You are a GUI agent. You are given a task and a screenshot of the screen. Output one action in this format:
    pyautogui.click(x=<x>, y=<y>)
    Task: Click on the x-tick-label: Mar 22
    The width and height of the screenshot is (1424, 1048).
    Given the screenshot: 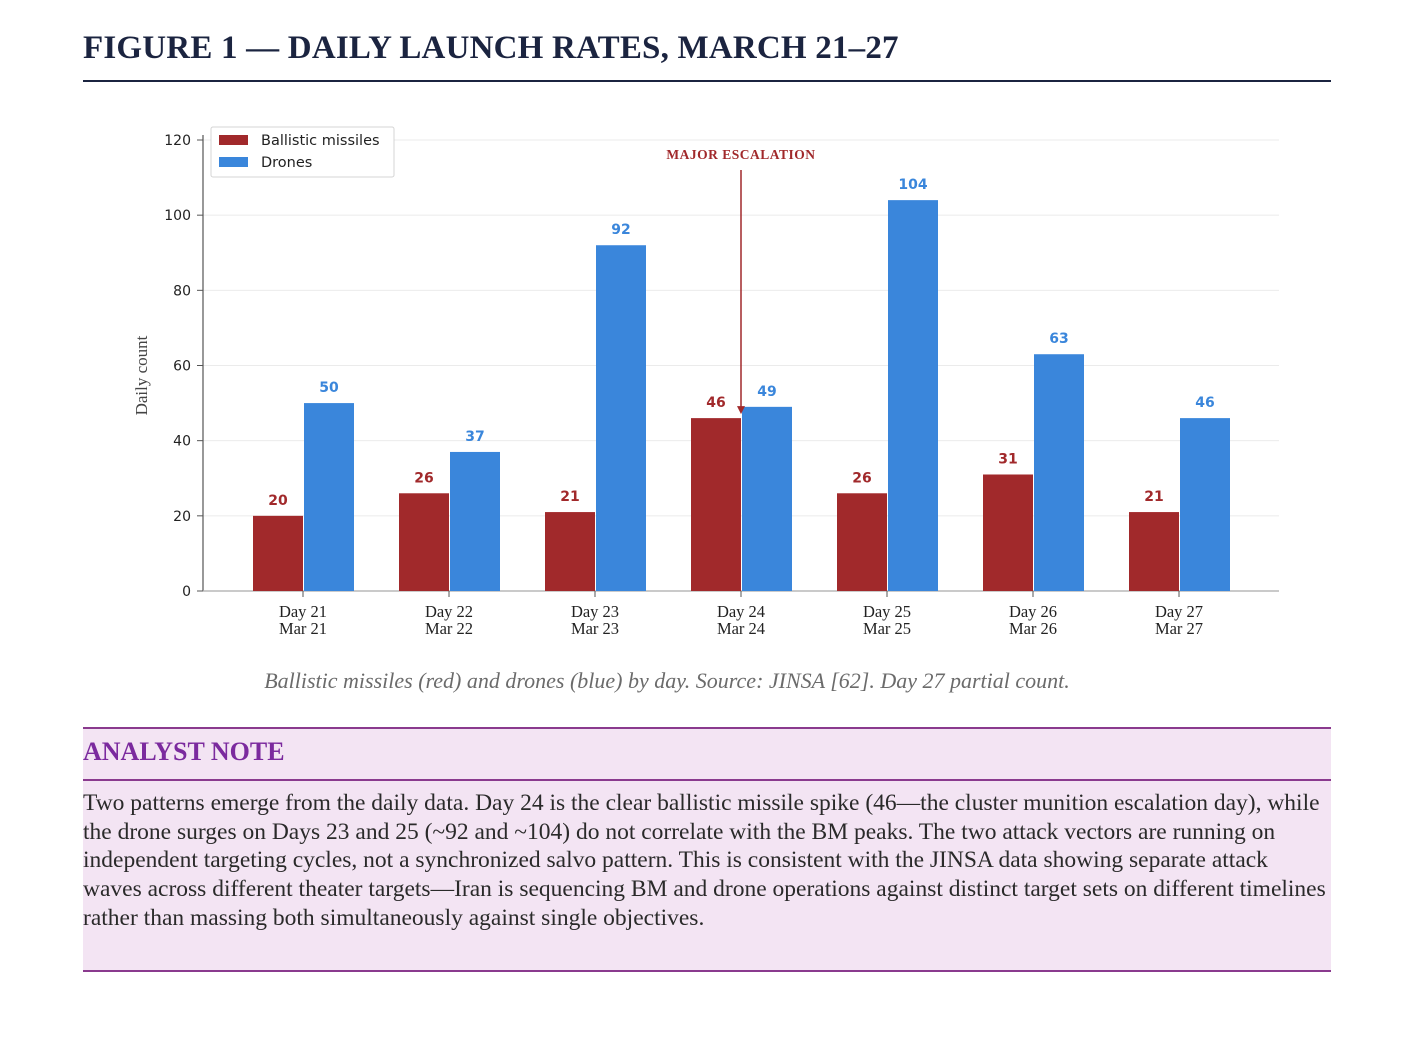 What is the action you would take?
    pyautogui.click(x=449, y=628)
    